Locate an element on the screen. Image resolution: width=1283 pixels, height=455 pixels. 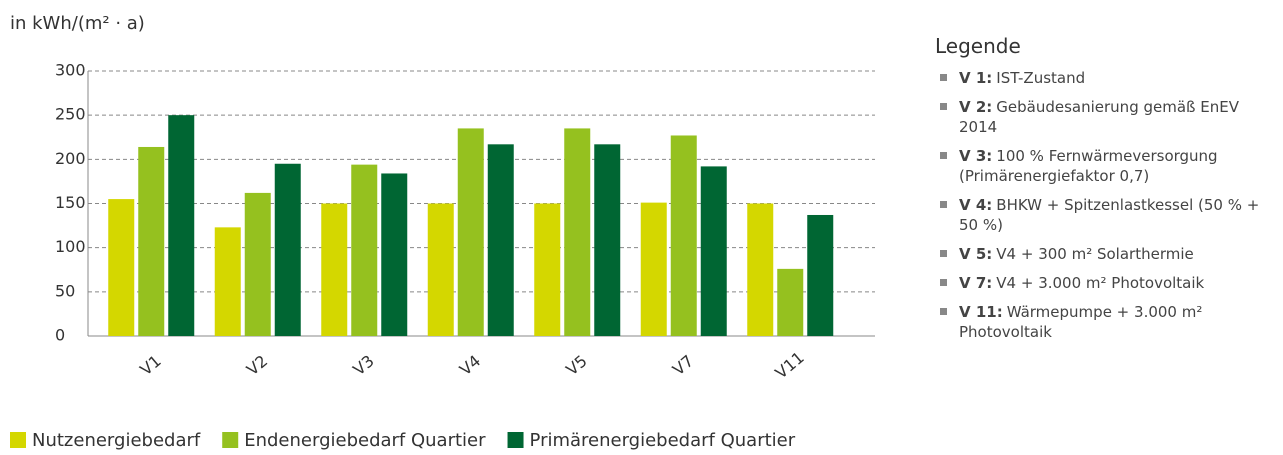
legend-item: V 2: Gebäudesanierung gemäß EnEV 2014 is located at coordinates (1105, 117).